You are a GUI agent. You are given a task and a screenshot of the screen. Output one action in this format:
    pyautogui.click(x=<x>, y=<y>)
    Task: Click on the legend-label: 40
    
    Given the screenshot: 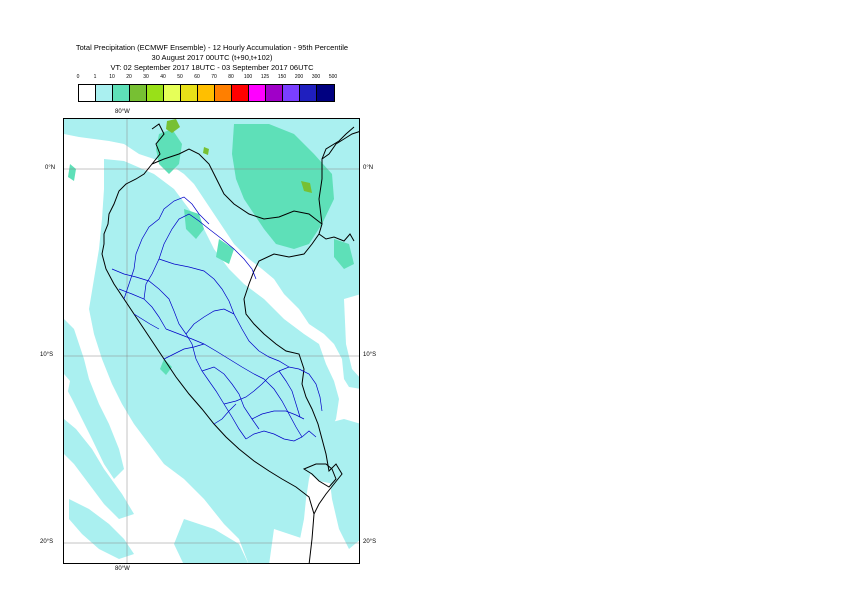 What is the action you would take?
    pyautogui.click(x=163, y=77)
    